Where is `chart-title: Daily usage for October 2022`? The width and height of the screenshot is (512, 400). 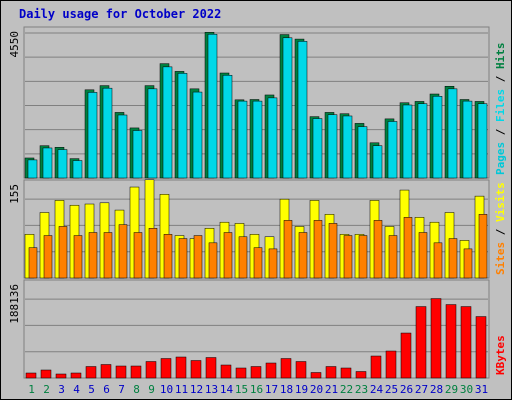
chart-title: Daily usage for October 2022 is located at coordinates (120, 14).